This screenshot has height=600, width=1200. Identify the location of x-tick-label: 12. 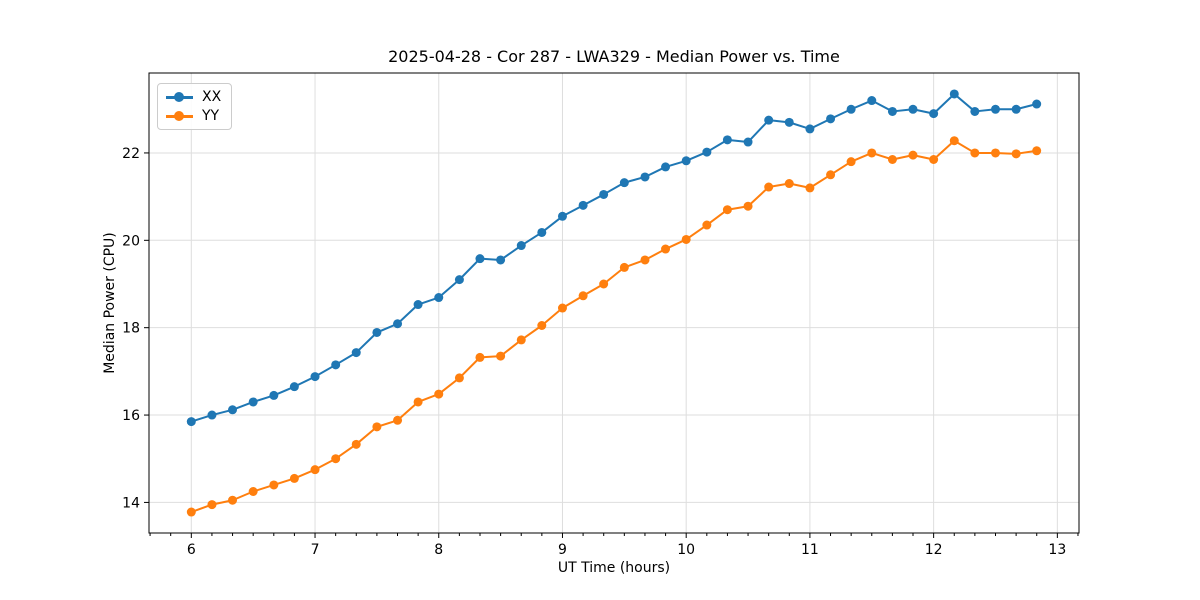
(934, 550).